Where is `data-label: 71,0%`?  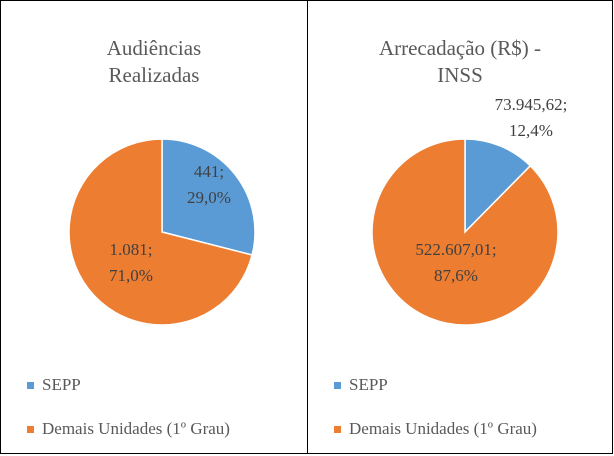 data-label: 71,0% is located at coordinates (131, 275).